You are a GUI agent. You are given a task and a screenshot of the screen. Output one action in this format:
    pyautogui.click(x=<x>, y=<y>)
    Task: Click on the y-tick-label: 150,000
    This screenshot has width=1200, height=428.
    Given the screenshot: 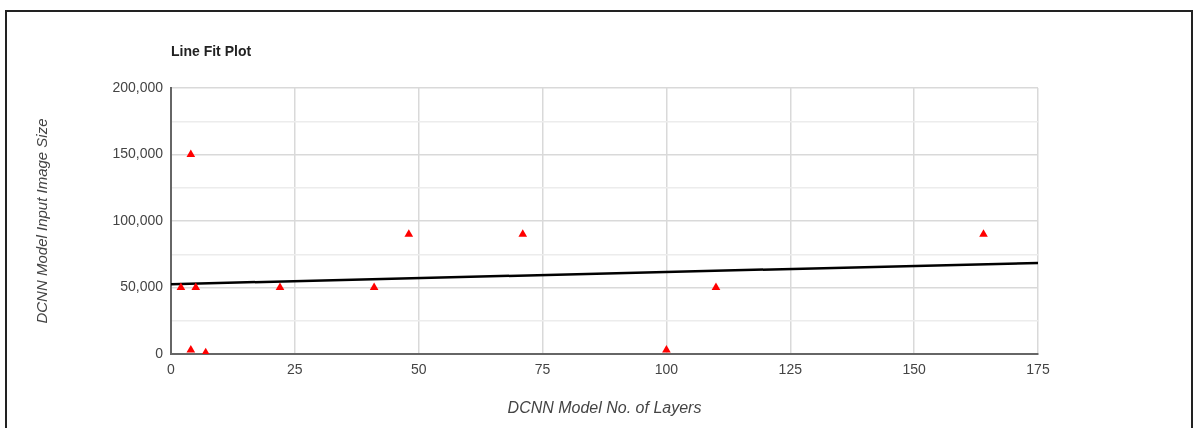 What is the action you would take?
    pyautogui.click(x=138, y=153)
    